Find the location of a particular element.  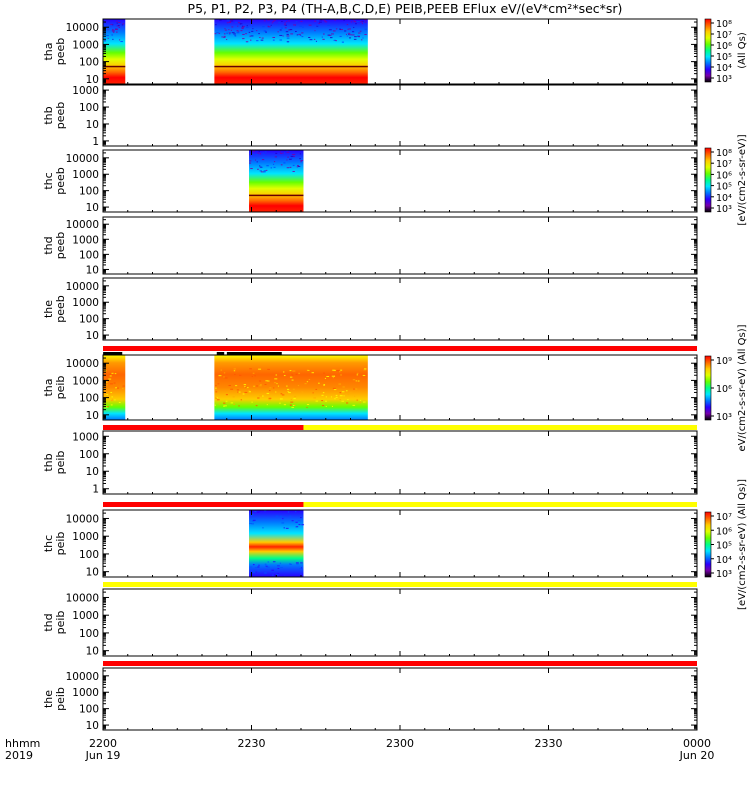

colorbar-tick-label: 10⁶ is located at coordinates (724, 531).